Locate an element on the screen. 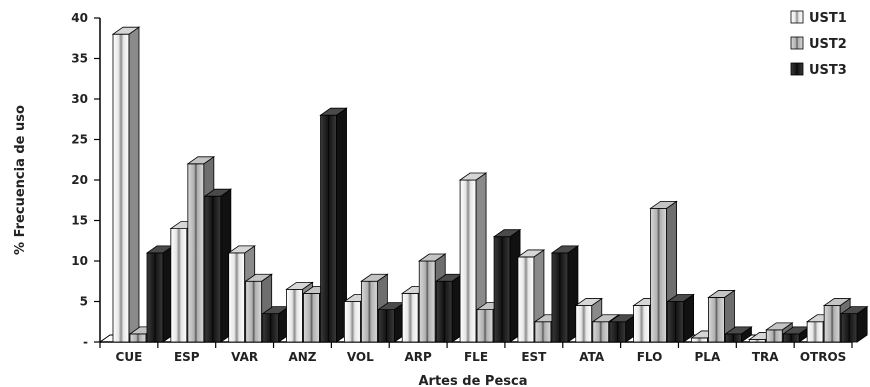 The image size is (870, 387). legend-label: UST2 is located at coordinates (828, 44).